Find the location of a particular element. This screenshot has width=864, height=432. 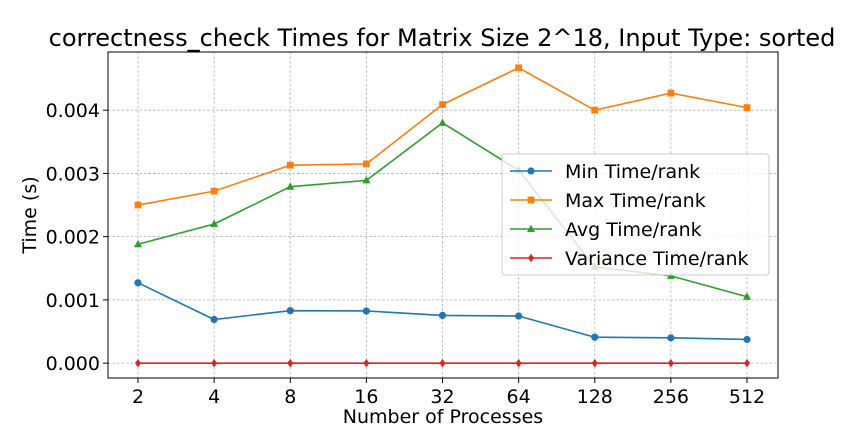

x-tick-label: 256 is located at coordinates (671, 397).